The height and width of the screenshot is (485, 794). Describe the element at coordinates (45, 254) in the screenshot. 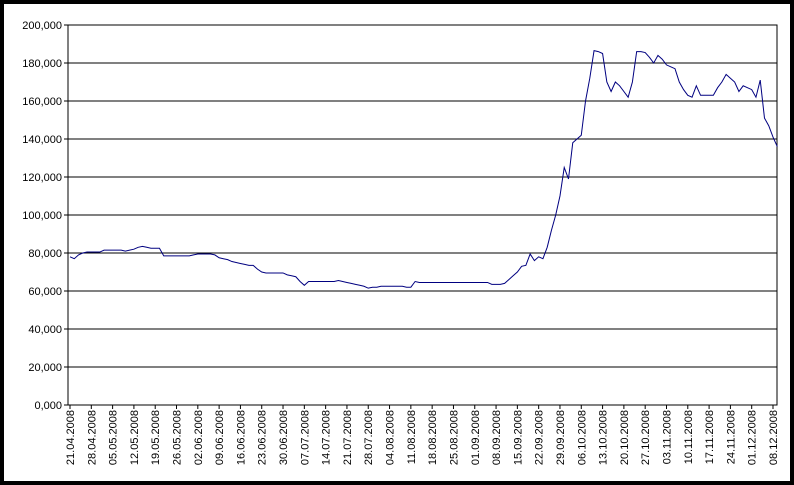

I see `y-tick-label: 80,000` at that location.